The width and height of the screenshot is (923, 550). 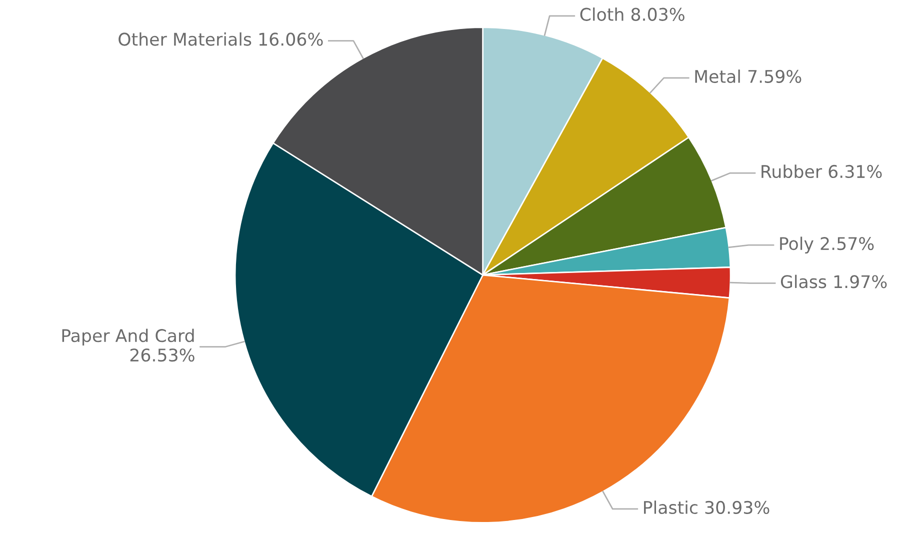 I want to click on slice-label: Glass 1.97%, so click(x=833, y=281).